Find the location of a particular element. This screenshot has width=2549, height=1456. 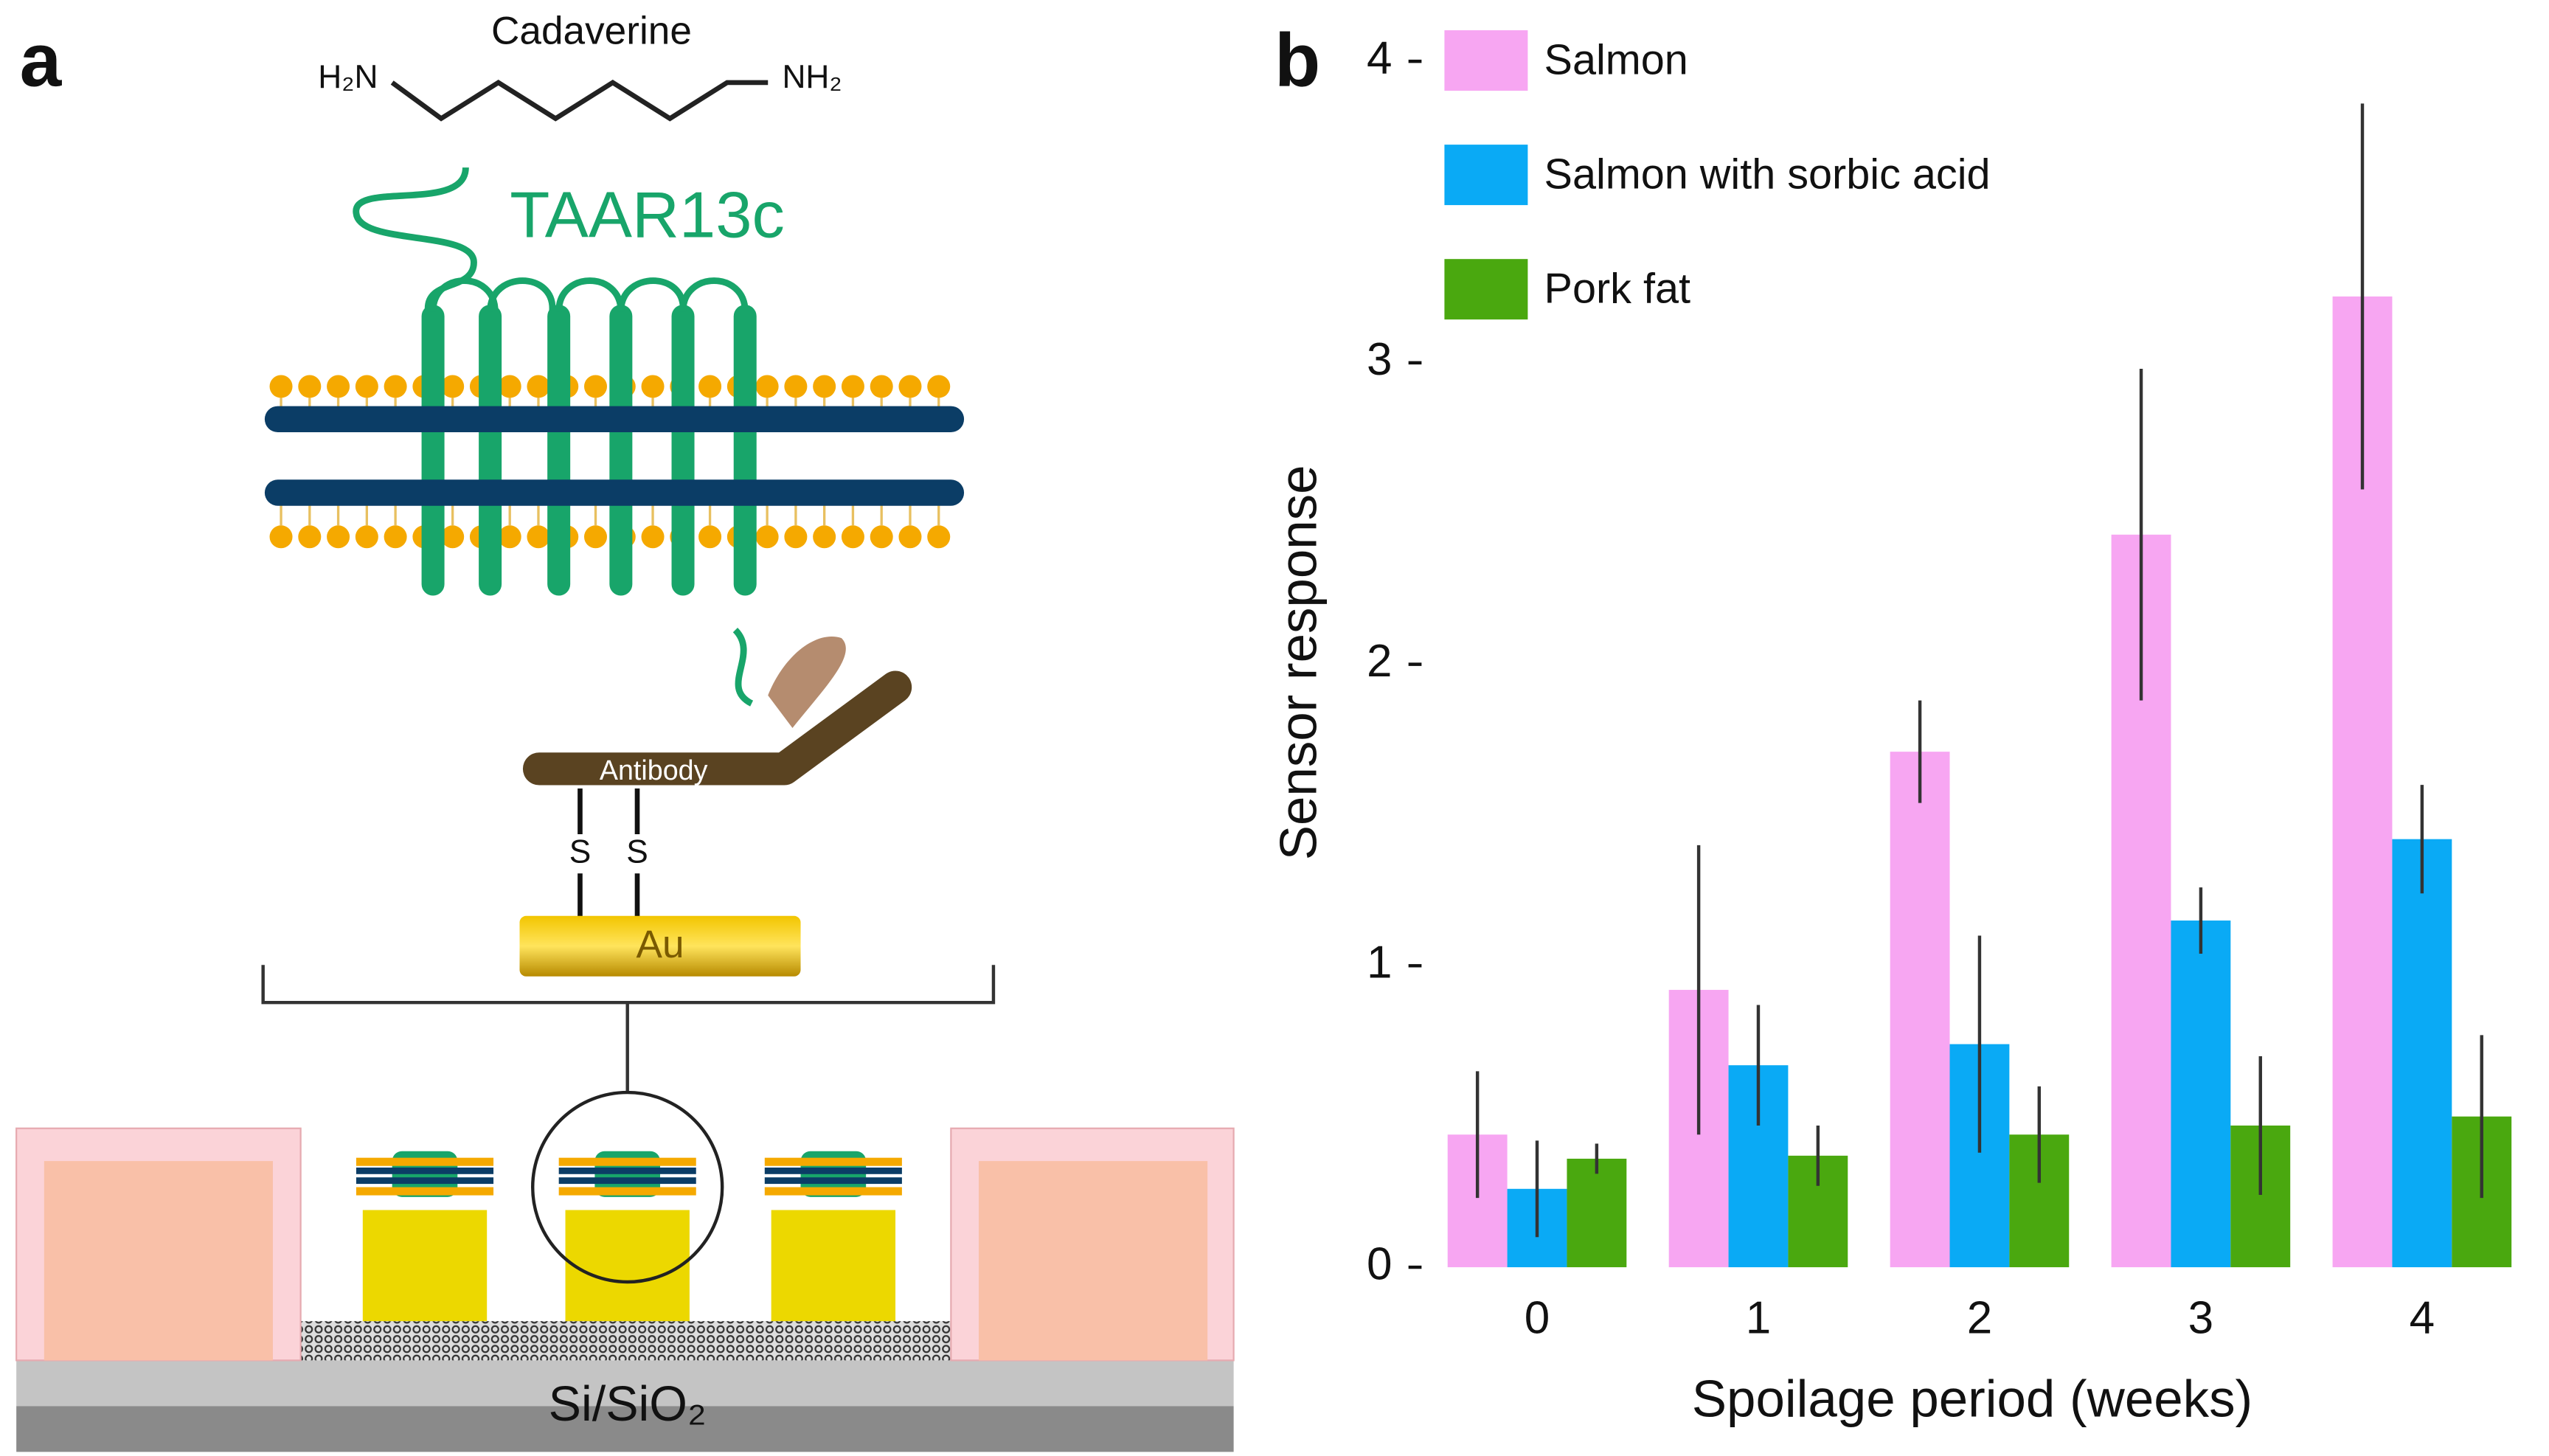

legend-label: Pork fat is located at coordinates (1617, 289).